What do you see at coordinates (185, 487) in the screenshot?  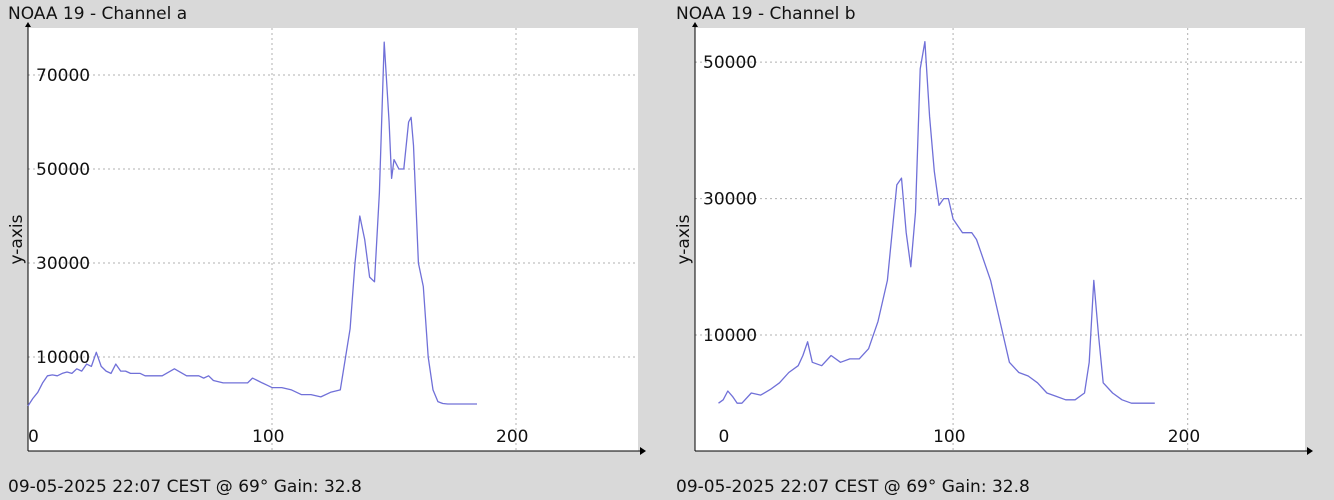 I see `chart-footer-channel-a: 09-05-2025 22:07 CEST @ 69° Gain: 32.8` at bounding box center [185, 487].